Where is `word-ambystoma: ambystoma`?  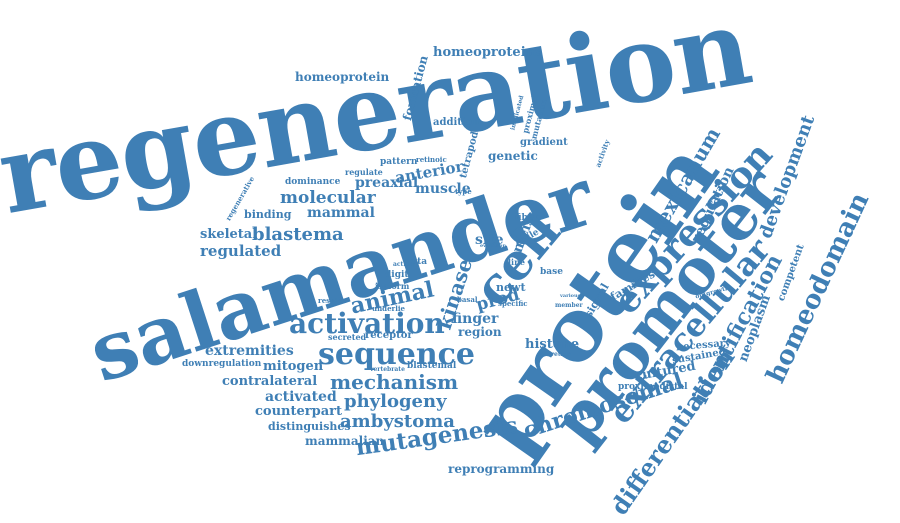
word-ambystoma: ambystoma is located at coordinates (397, 421).